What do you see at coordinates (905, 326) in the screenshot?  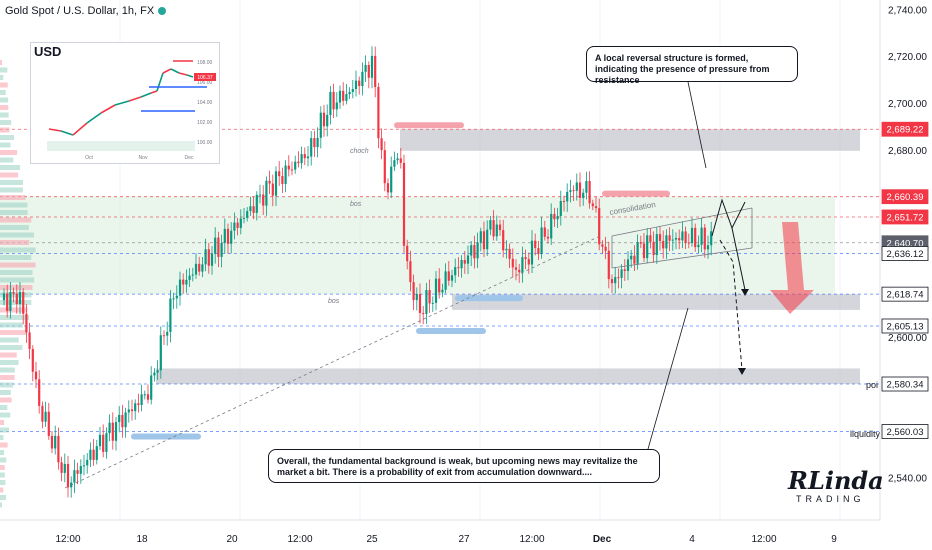 I see `price-tag-label: 2,605.13` at bounding box center [905, 326].